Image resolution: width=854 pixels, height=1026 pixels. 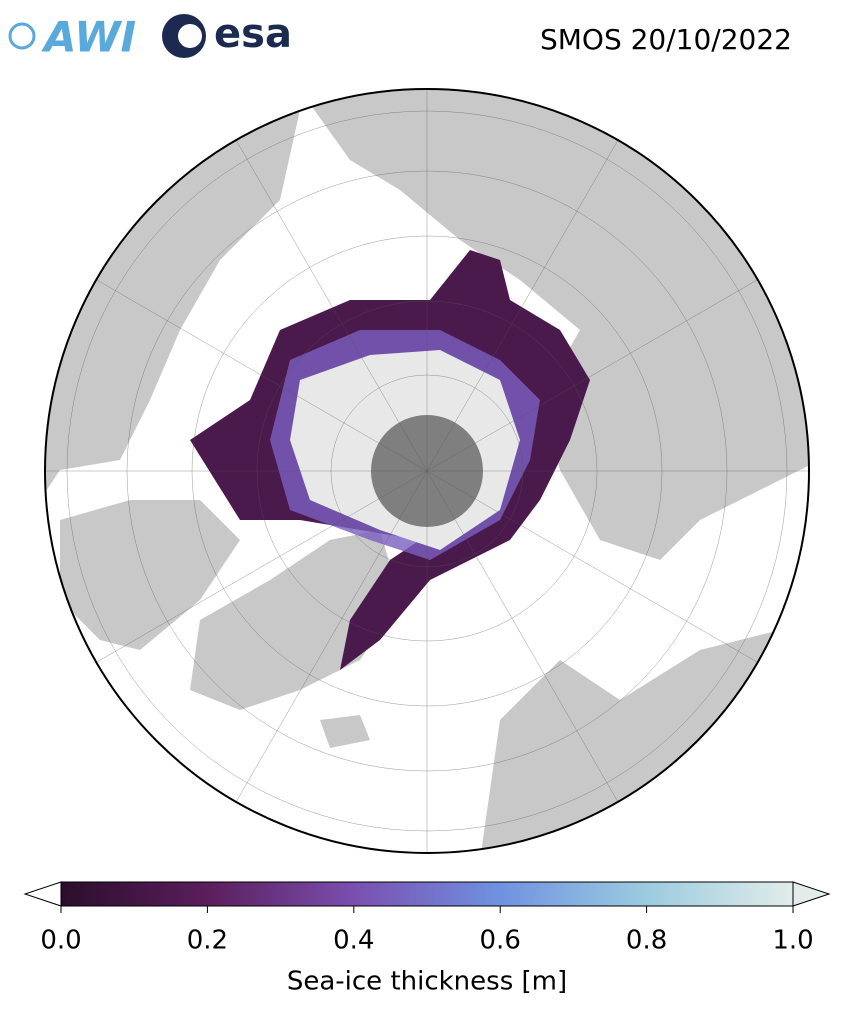 What do you see at coordinates (150, 575) in the screenshot?
I see `land-archipelago` at bounding box center [150, 575].